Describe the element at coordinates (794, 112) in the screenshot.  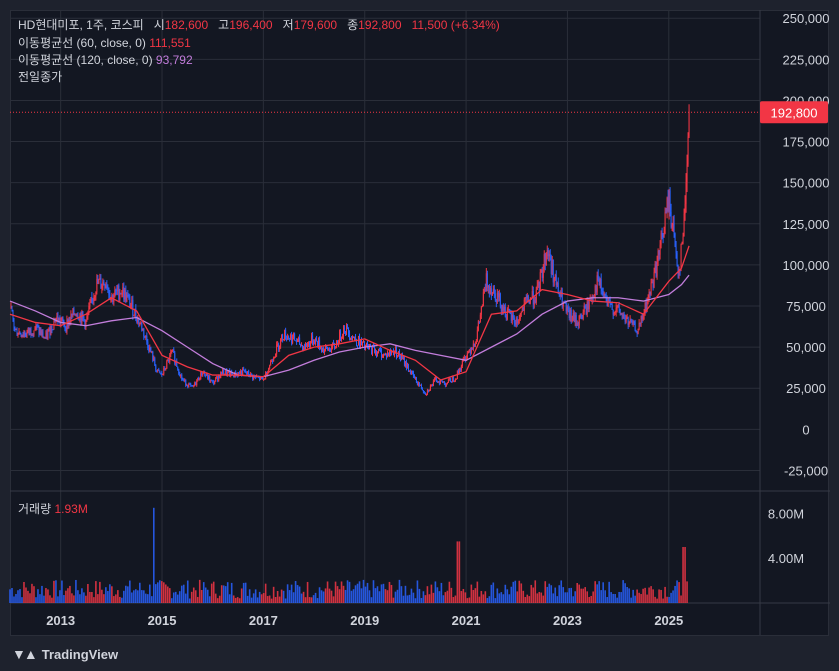
I see `last-price-label: 192,800` at that location.